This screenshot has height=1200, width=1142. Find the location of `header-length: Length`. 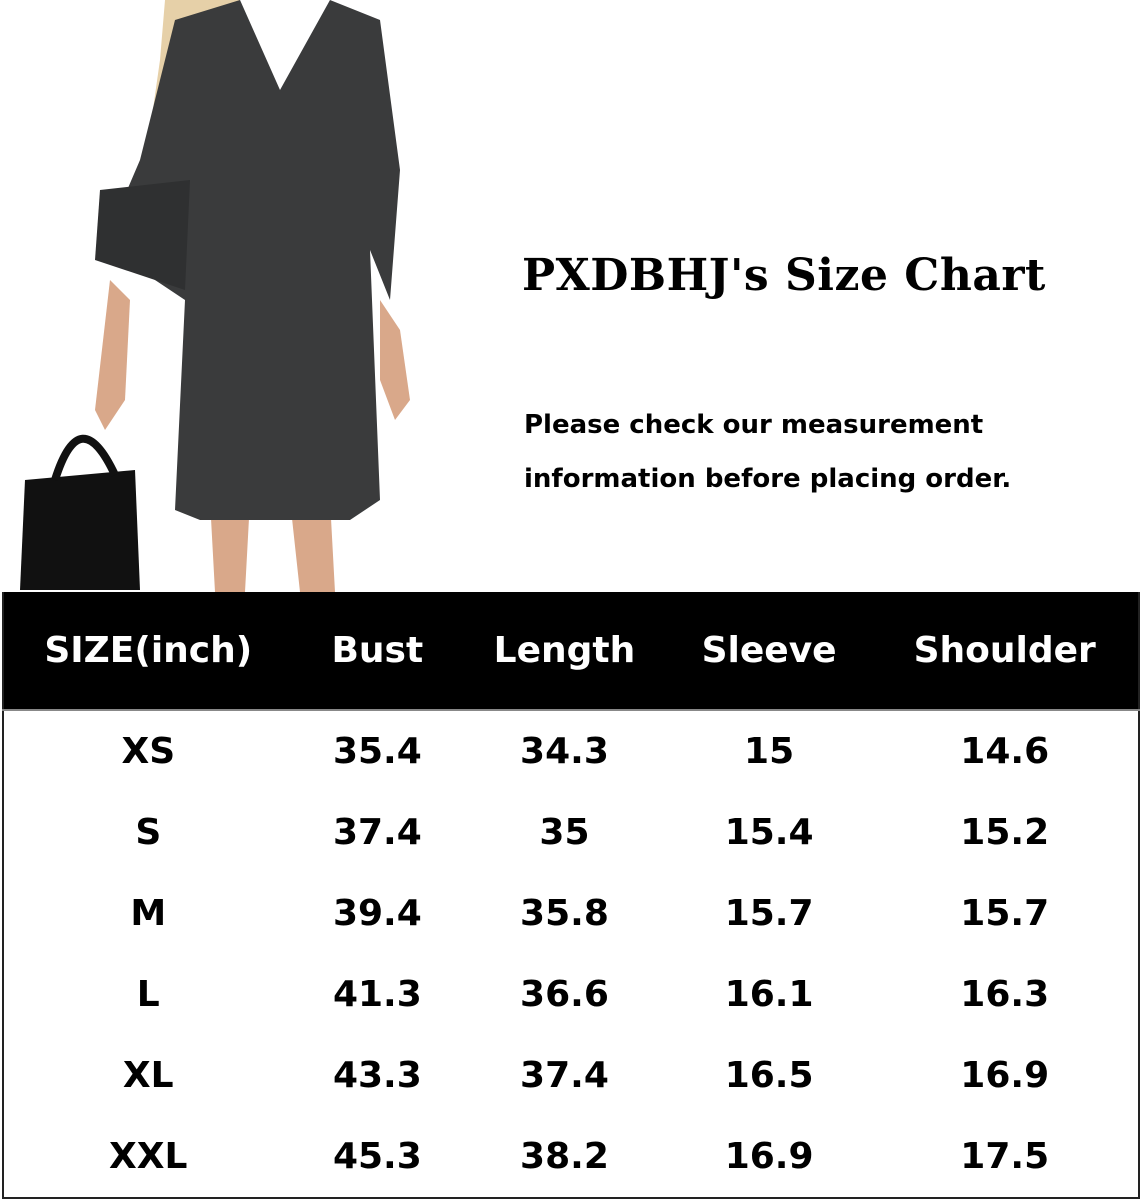

header-length: Length is located at coordinates (564, 650).